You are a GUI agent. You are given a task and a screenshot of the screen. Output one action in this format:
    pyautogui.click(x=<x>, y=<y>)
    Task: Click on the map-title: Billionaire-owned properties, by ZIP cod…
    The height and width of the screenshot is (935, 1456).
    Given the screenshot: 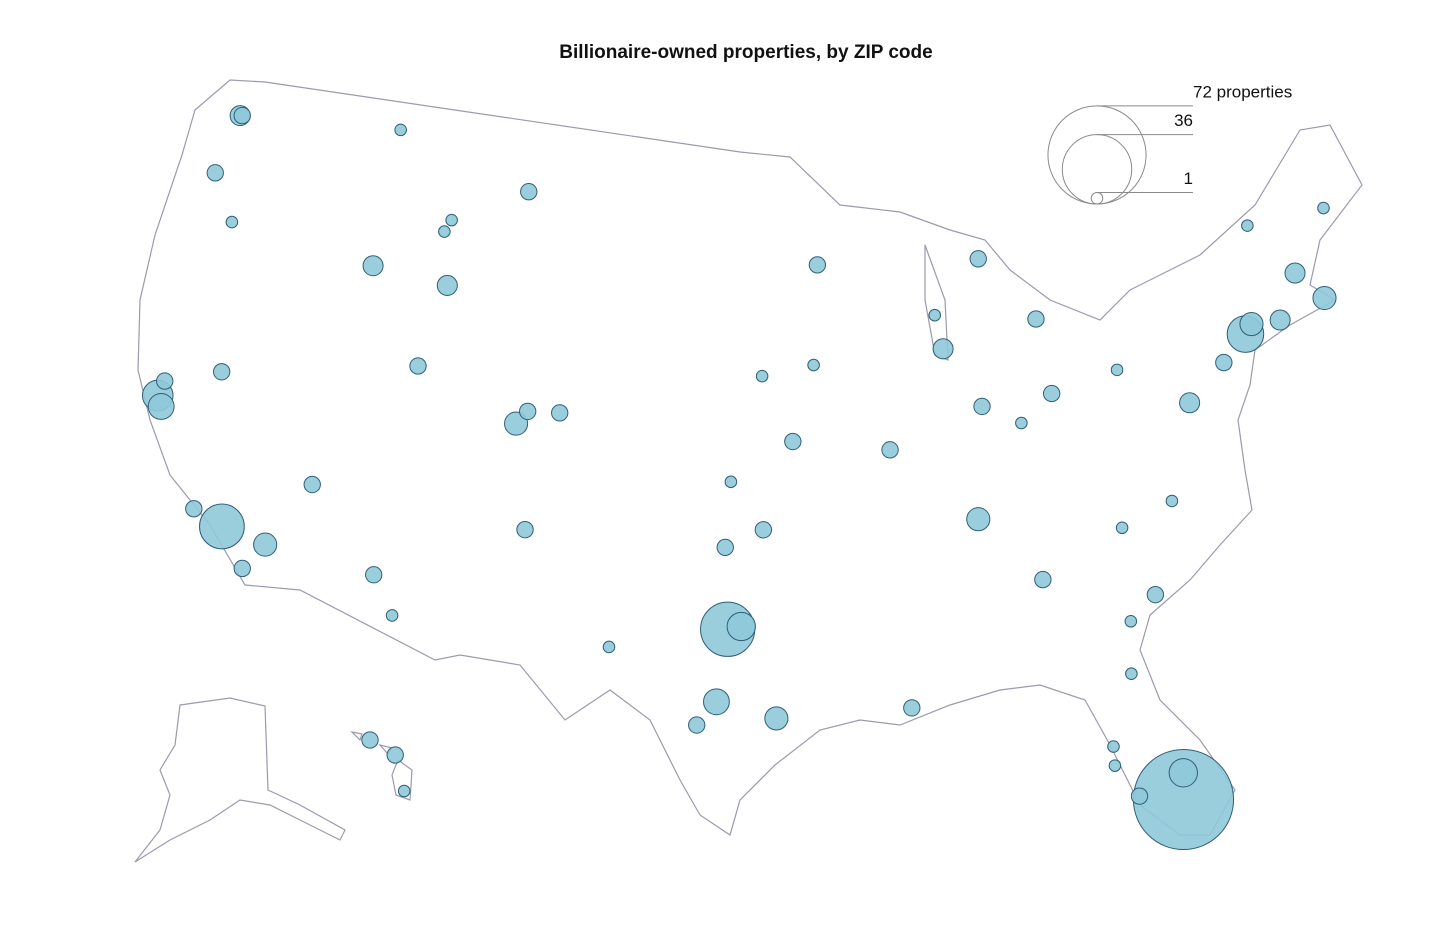 What is the action you would take?
    pyautogui.click(x=745, y=52)
    